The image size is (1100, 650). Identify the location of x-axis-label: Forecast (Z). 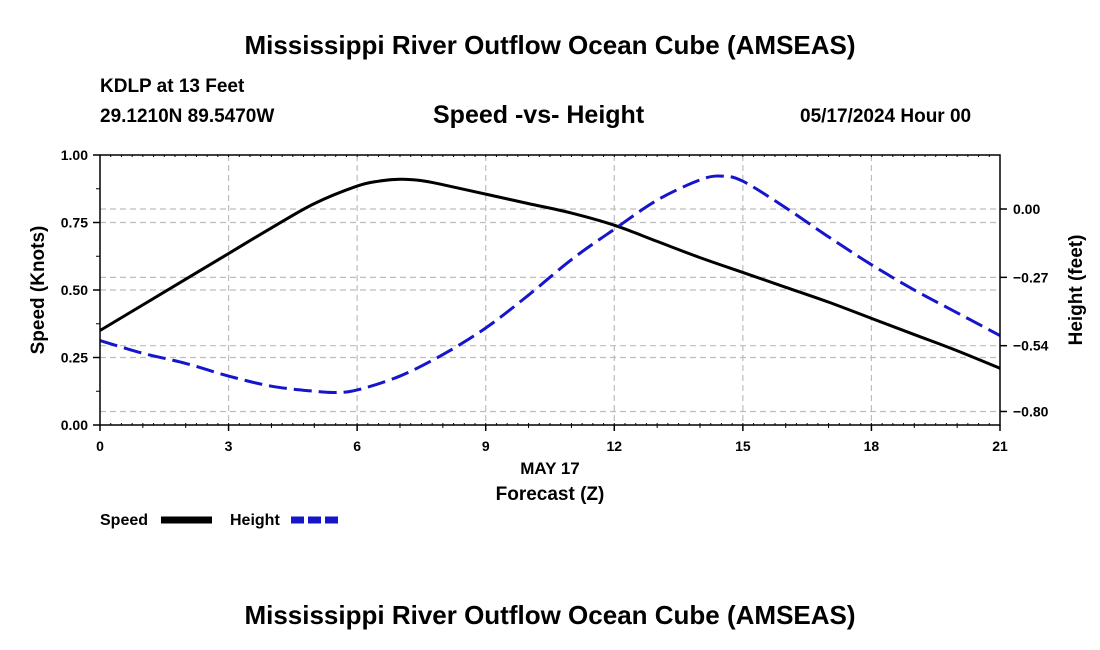
(550, 494).